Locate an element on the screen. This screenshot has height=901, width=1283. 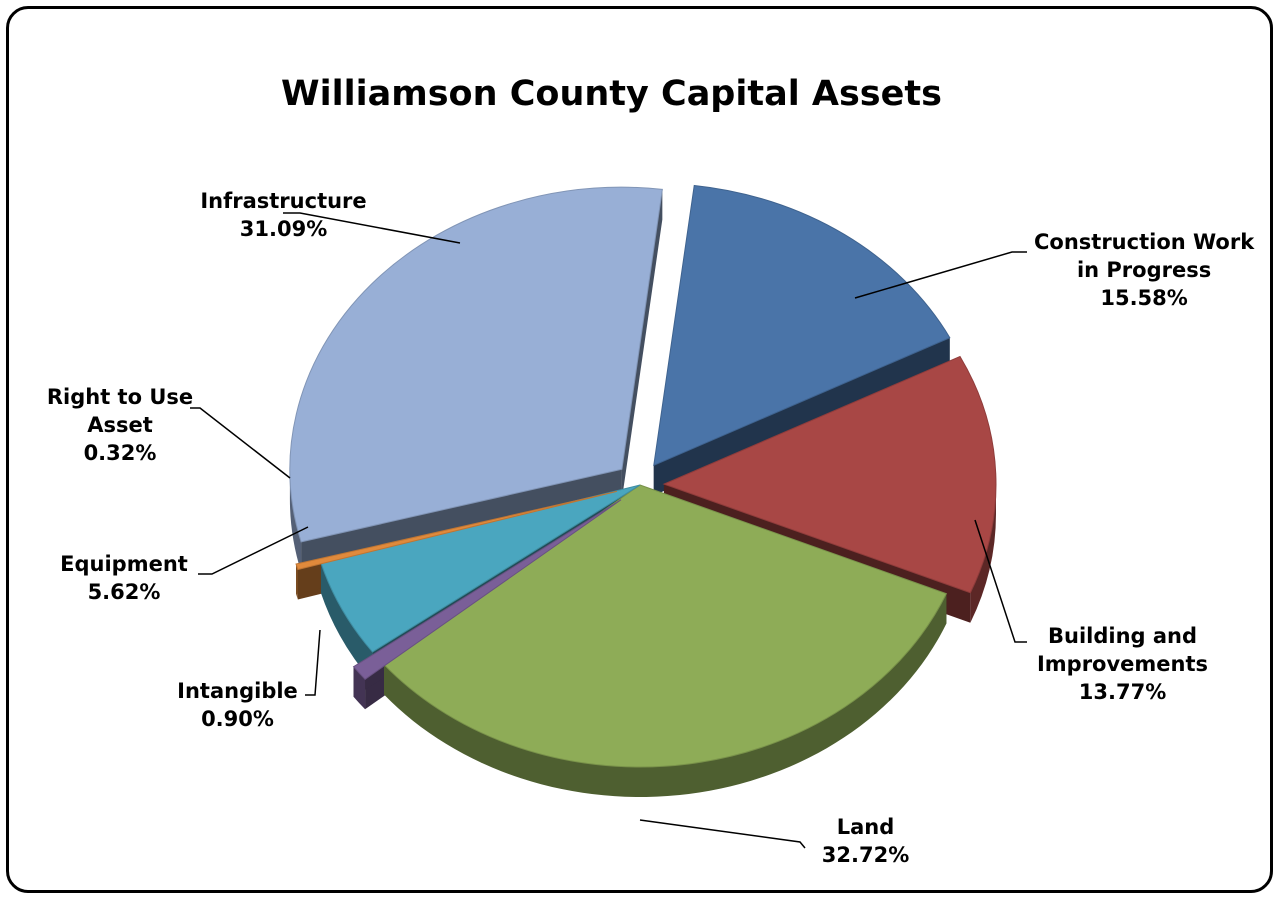
chart-title: Williamson County Capital Assets is located at coordinates (611, 94).